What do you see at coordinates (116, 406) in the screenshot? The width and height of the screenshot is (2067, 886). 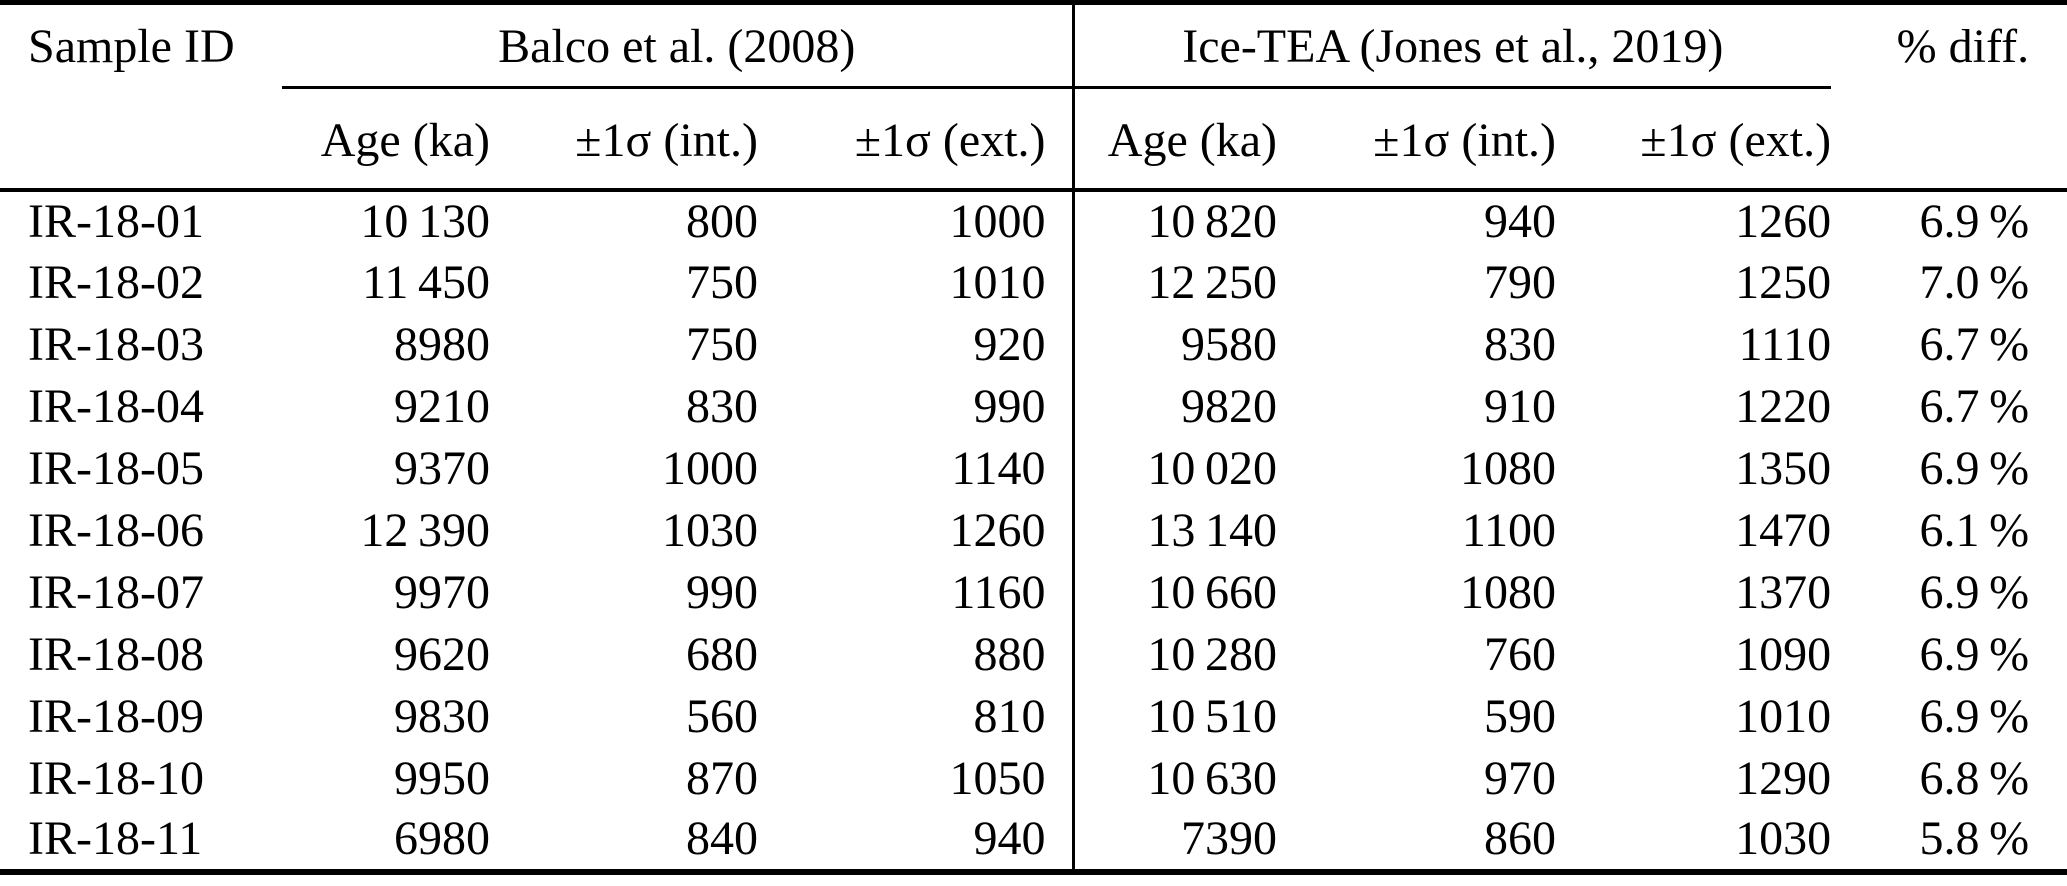 I see `cell-sample-id: IR-18-04` at bounding box center [116, 406].